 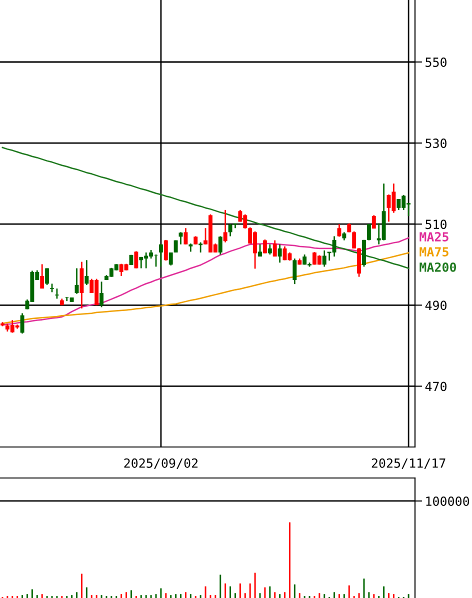 I want to click on y-tick-label: 470, so click(x=435, y=387).